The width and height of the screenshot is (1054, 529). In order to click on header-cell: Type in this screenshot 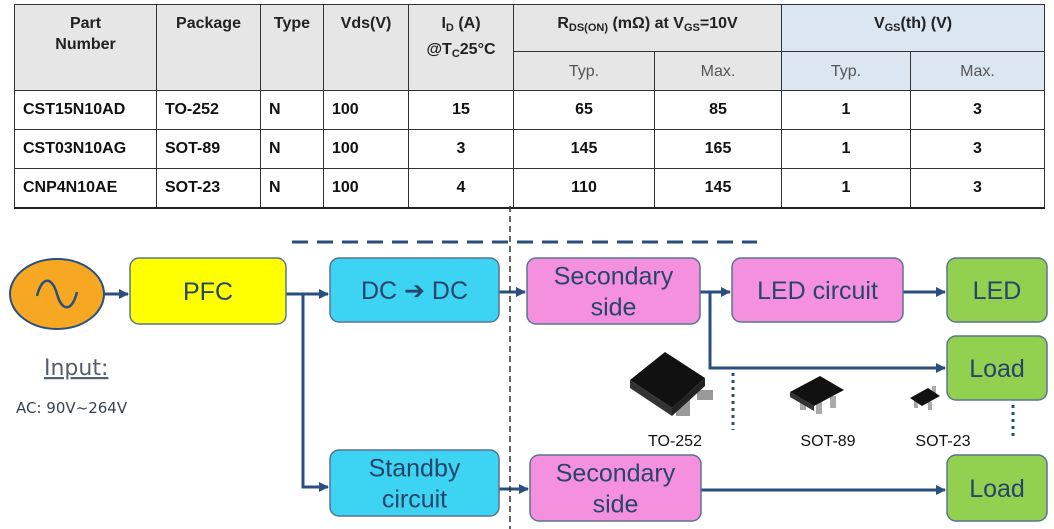, I will do `click(292, 47)`.